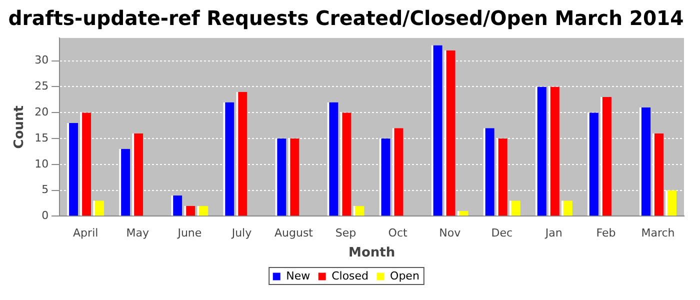  What do you see at coordinates (45, 215) in the screenshot?
I see `y-tick-label: 0` at bounding box center [45, 215].